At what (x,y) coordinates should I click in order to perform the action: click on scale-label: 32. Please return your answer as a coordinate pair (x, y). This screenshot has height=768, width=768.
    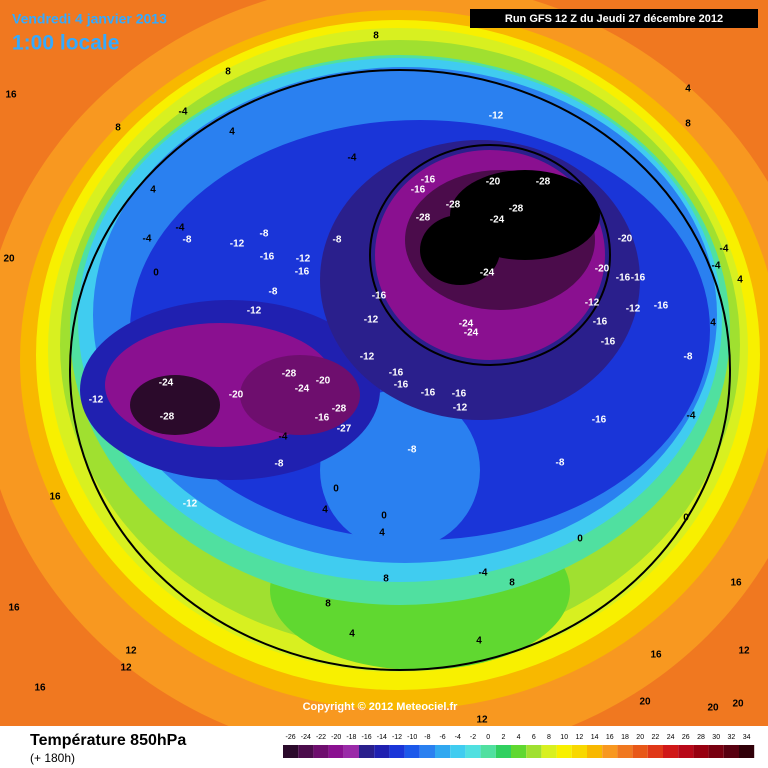
    Looking at the image, I should click on (732, 737).